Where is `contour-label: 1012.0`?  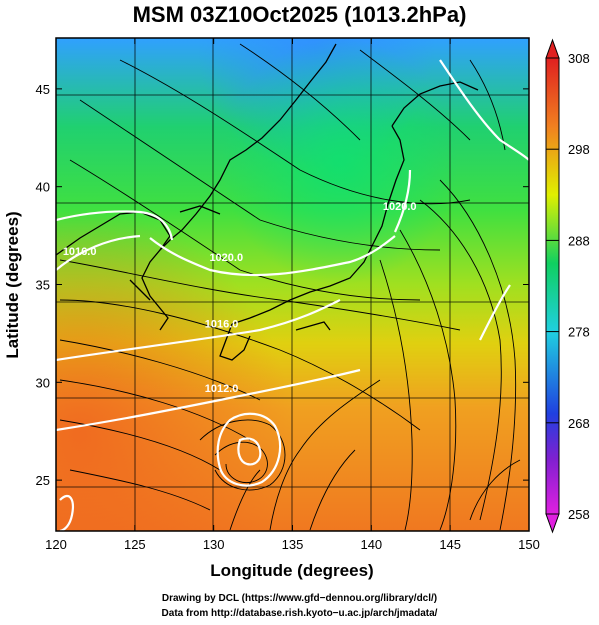 contour-label: 1012.0 is located at coordinates (222, 389).